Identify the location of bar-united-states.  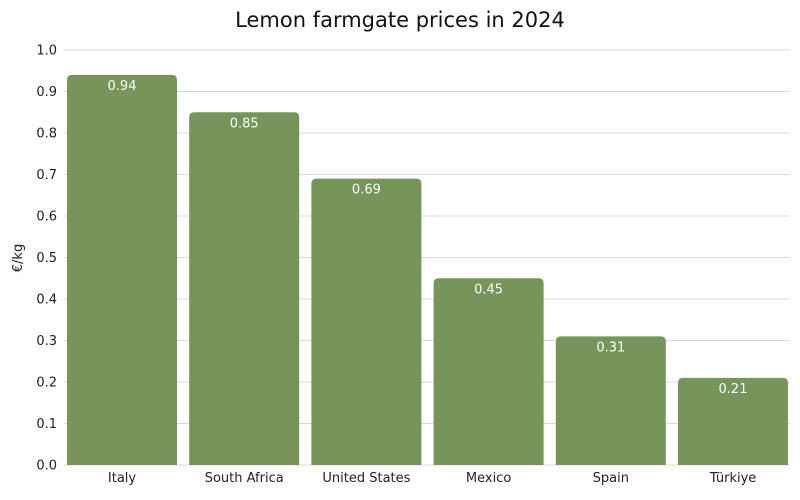
(366, 321).